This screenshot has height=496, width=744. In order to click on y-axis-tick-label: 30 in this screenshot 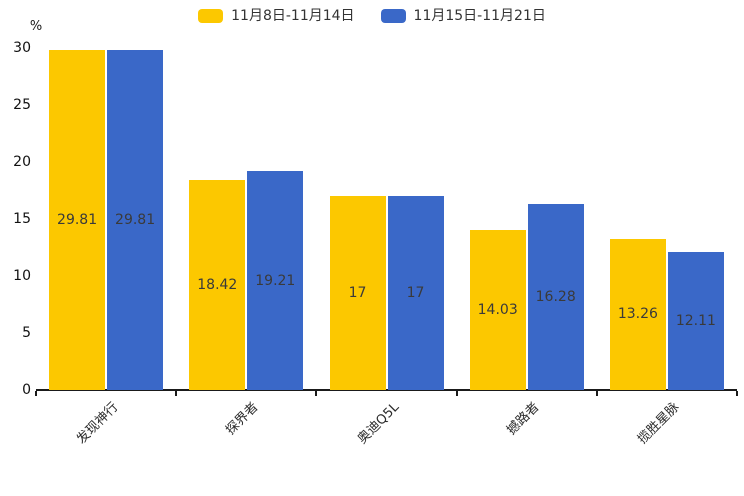, I will do `click(22, 48)`.